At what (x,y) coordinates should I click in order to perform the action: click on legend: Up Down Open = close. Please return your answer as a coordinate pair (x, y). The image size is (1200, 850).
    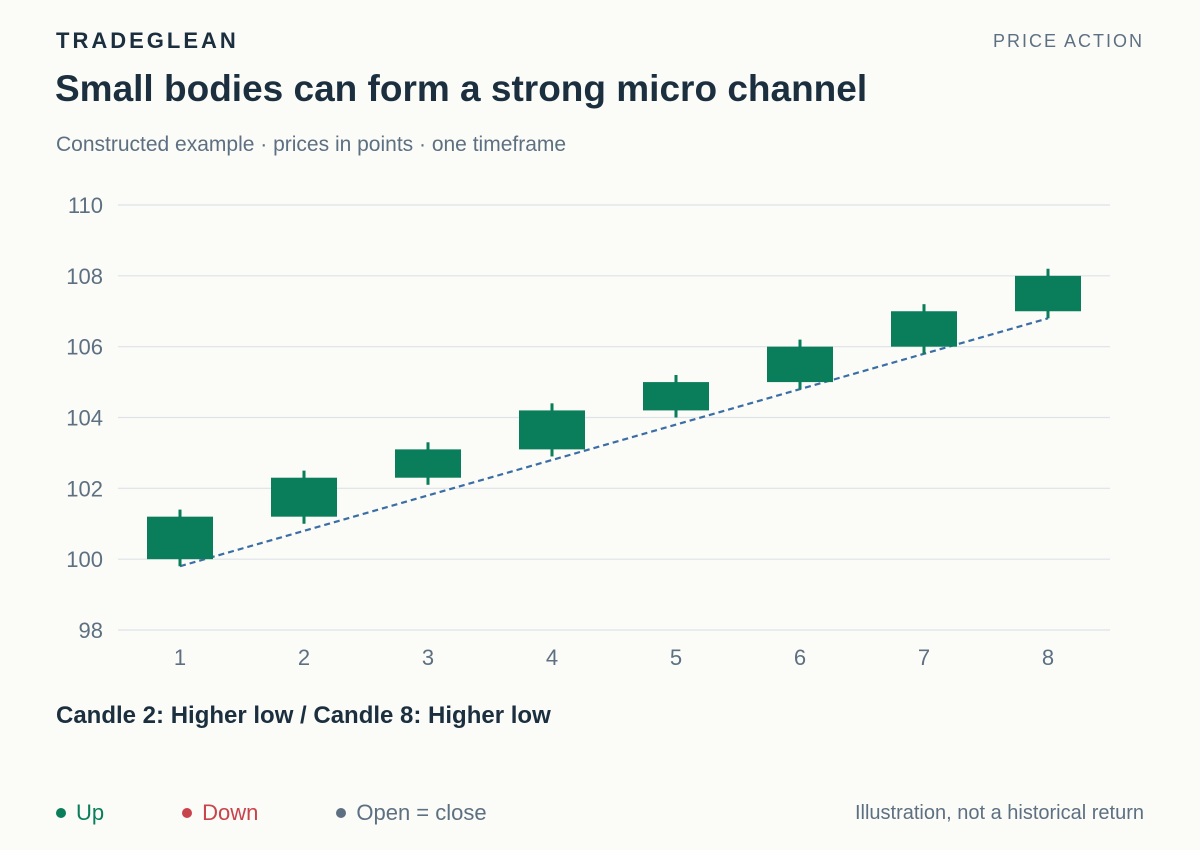
    Looking at the image, I should click on (310, 813).